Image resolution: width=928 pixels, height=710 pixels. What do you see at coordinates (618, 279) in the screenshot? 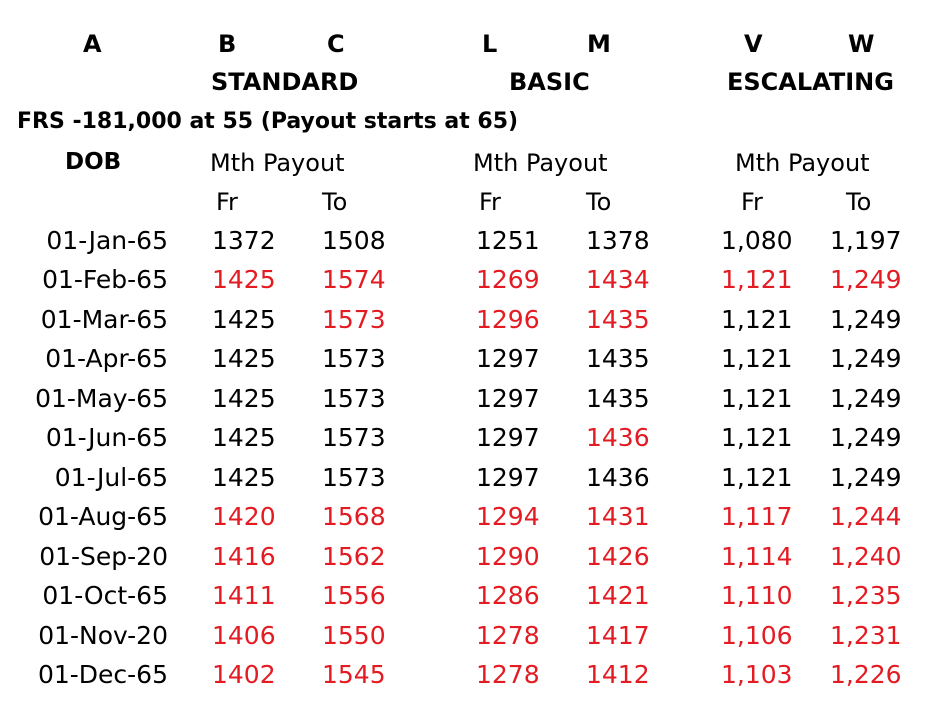
I see `payout-cell: 1434` at bounding box center [618, 279].